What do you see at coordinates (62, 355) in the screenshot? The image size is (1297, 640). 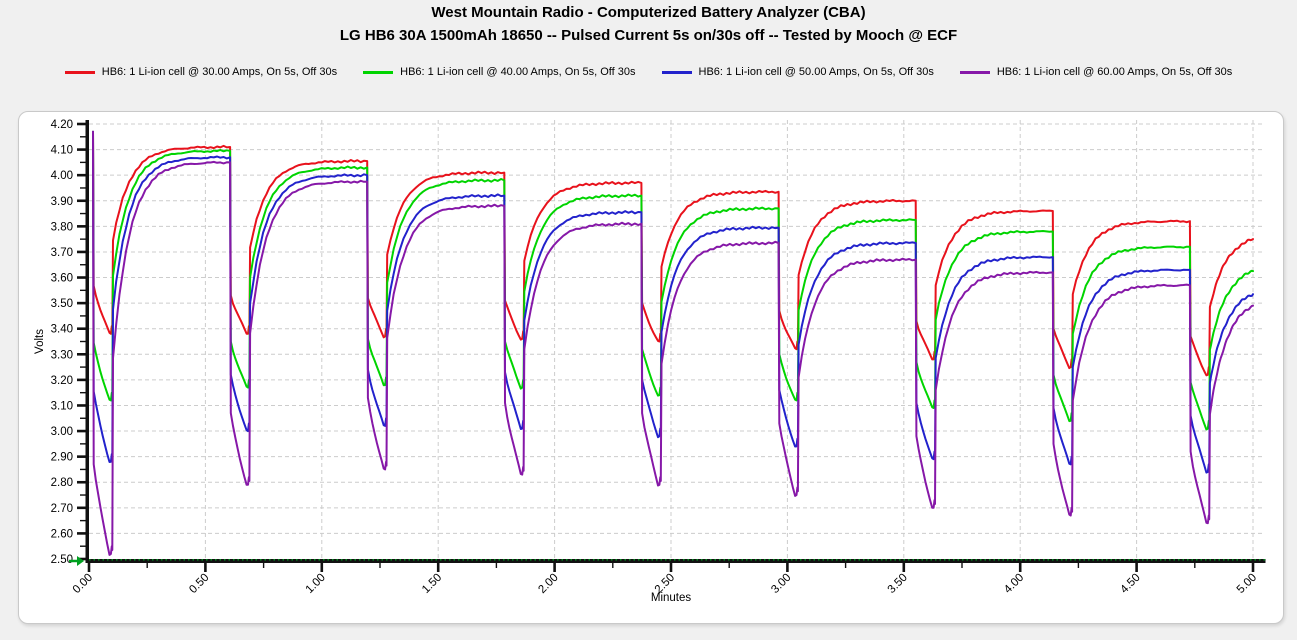 I see `y-tick-label: 3.30` at bounding box center [62, 355].